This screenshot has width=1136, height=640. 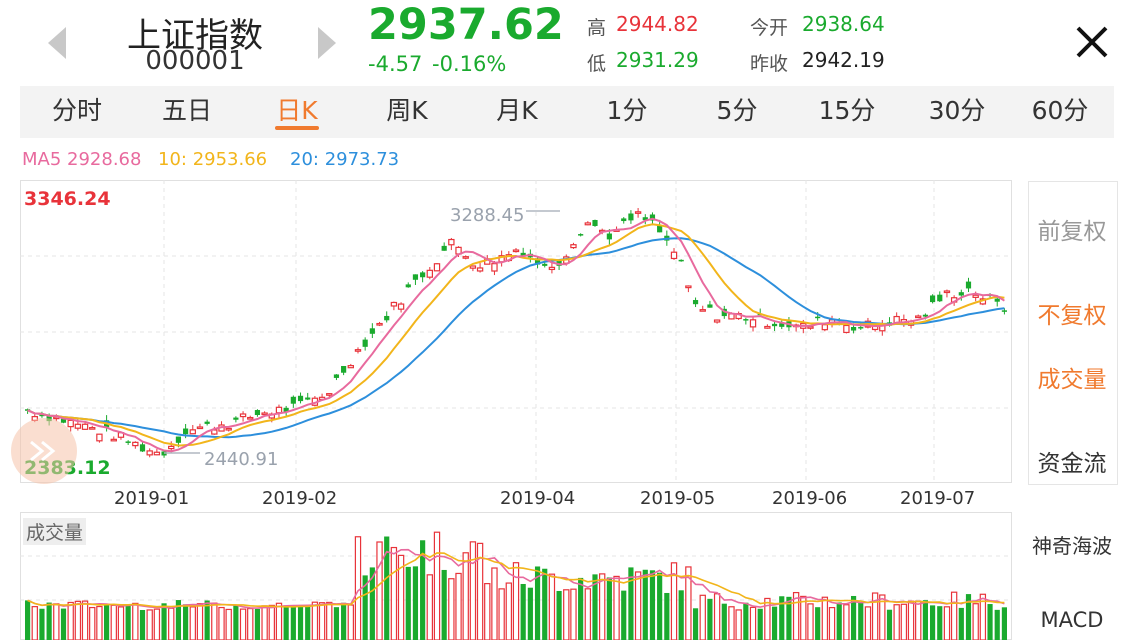 I want to click on tab-15min: 15分, so click(x=847, y=112).